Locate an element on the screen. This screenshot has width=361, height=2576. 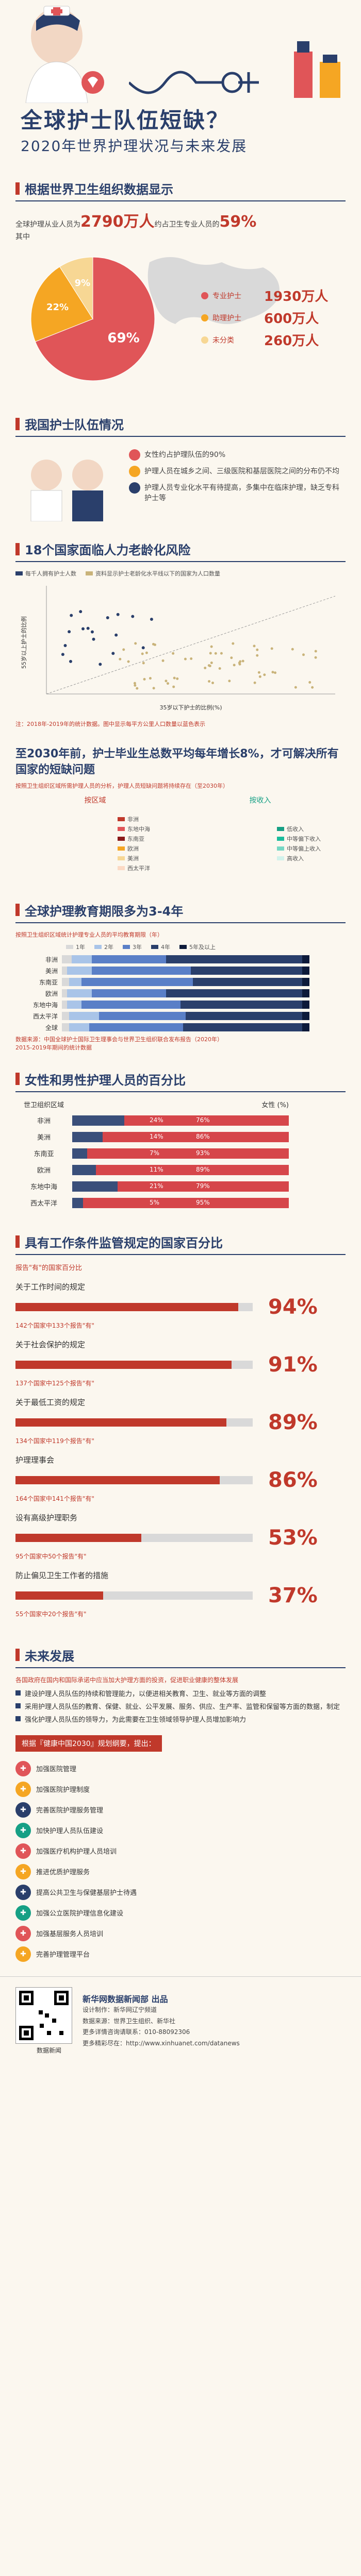
regulation-percent: 89% is located at coordinates (293, 1422).